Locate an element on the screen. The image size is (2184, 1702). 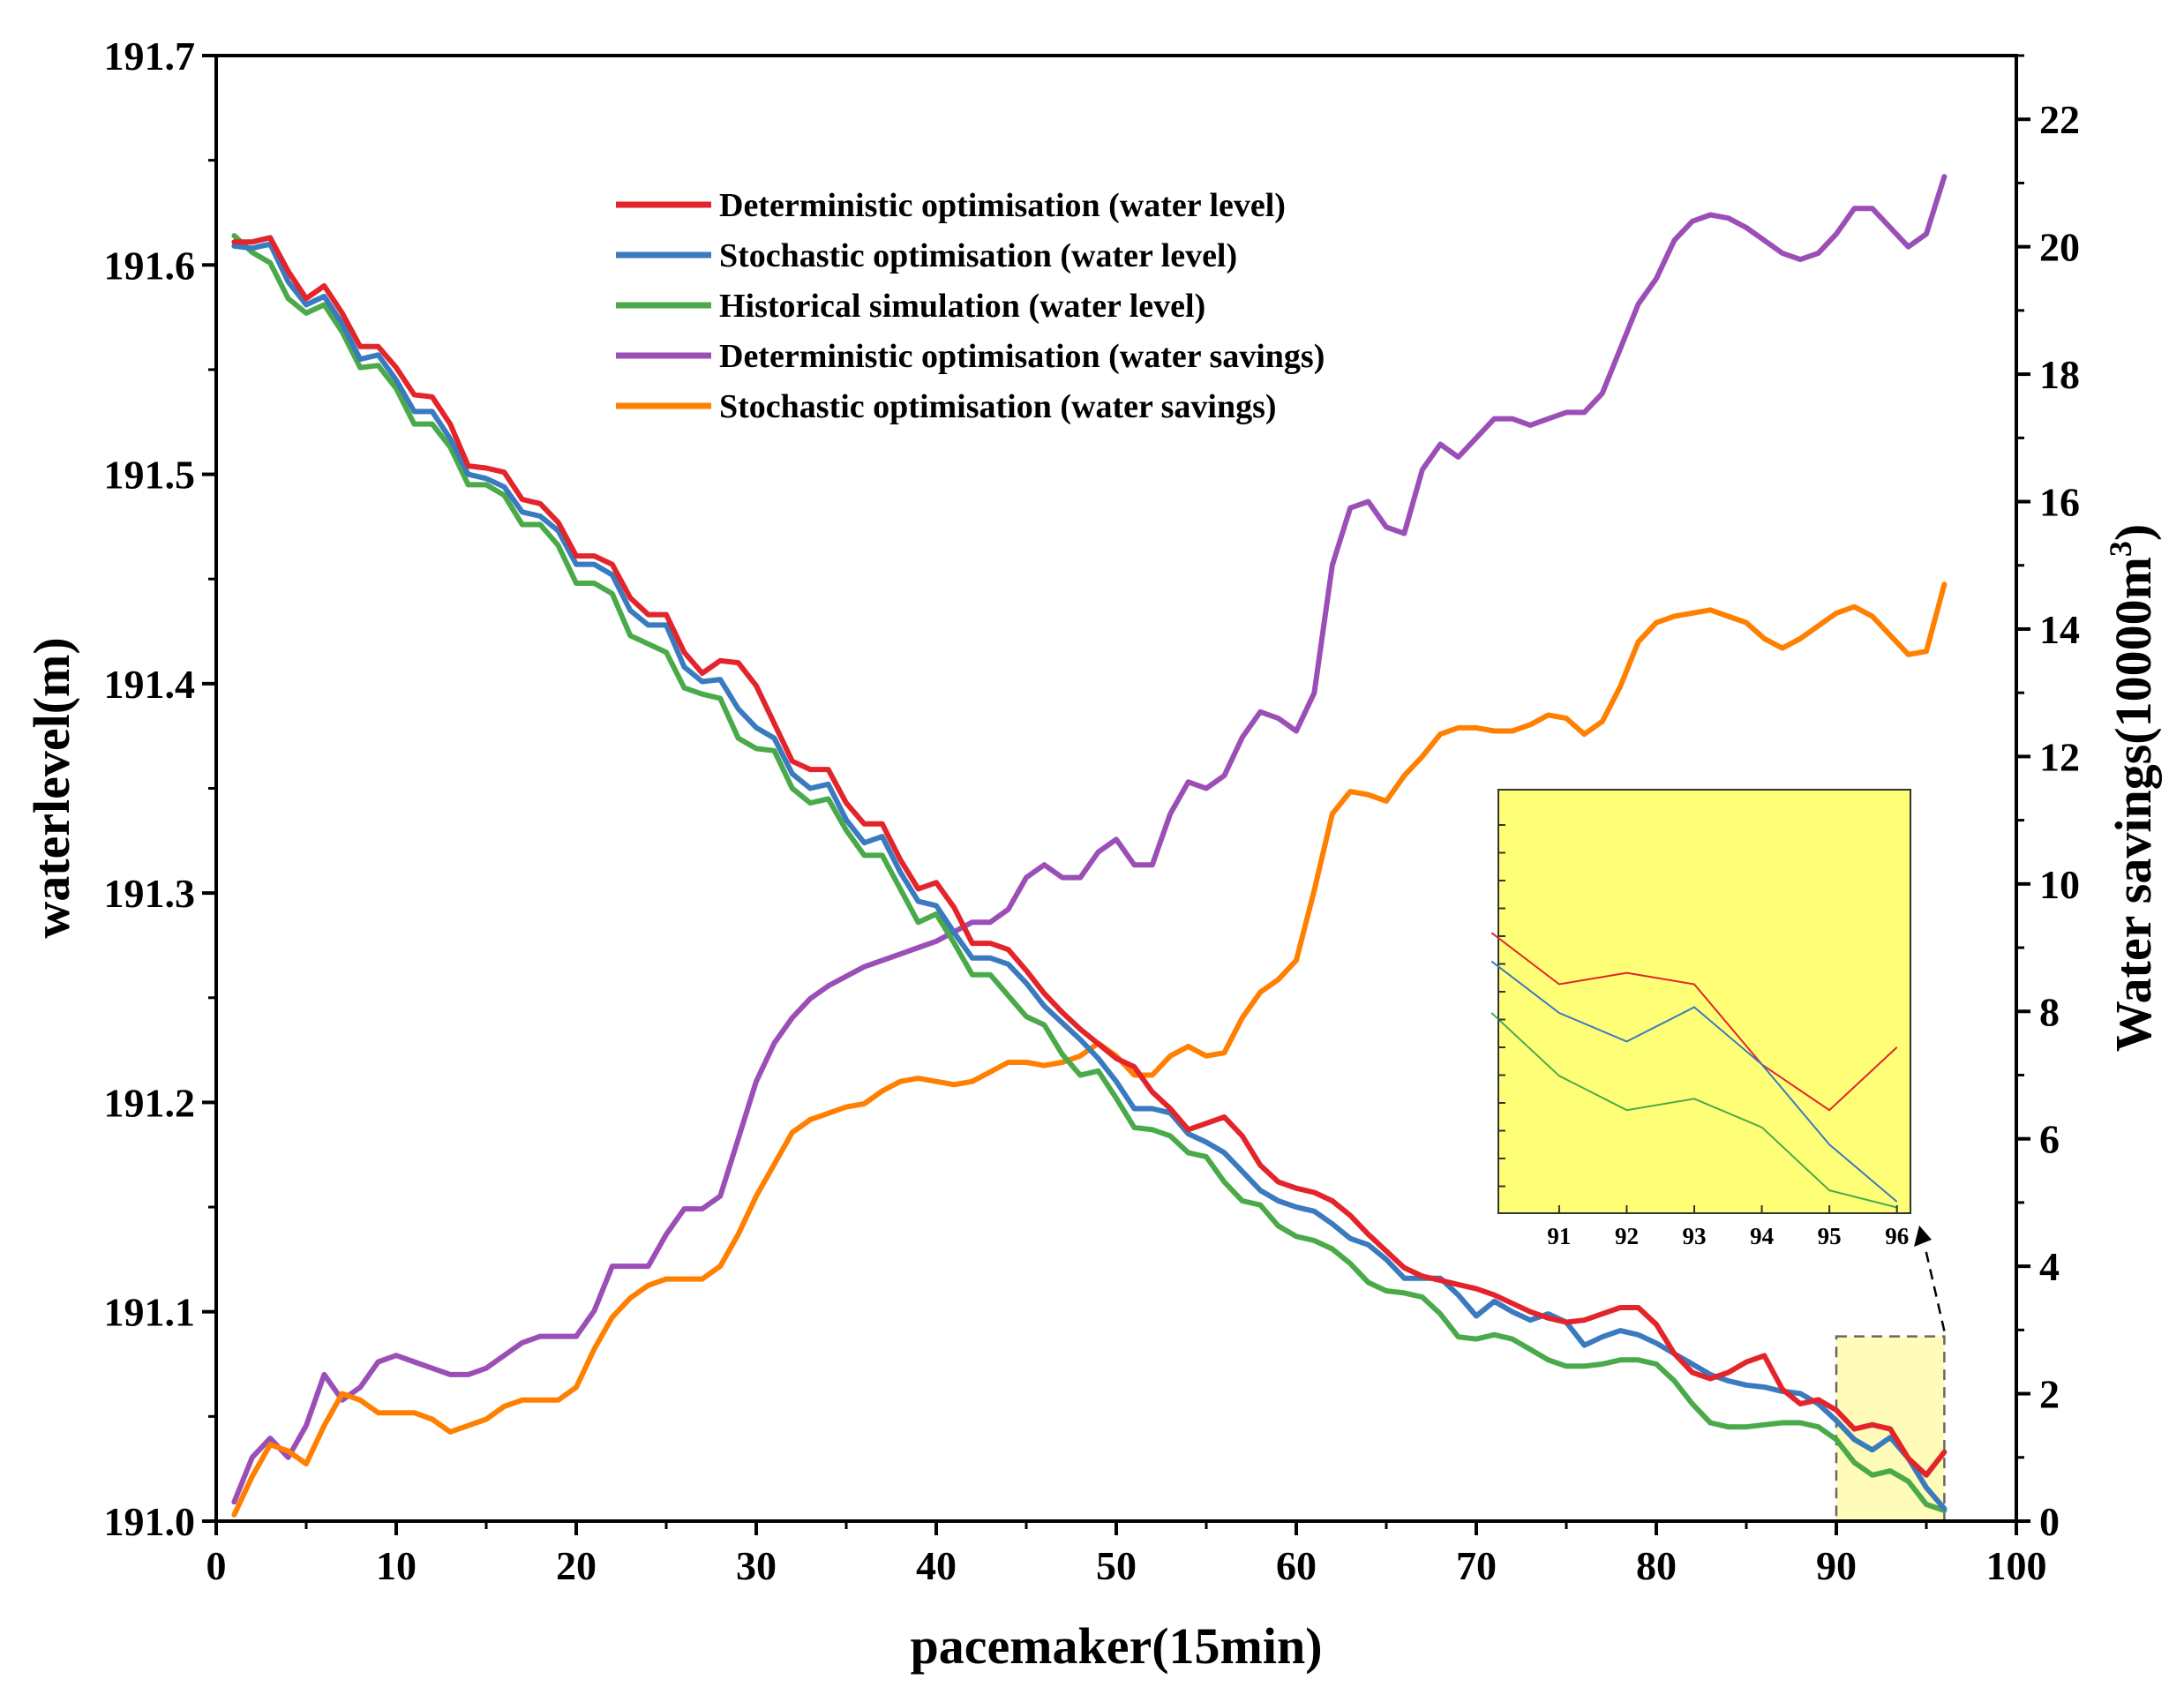
y-right-tick-label: 22 is located at coordinates (2059, 119).